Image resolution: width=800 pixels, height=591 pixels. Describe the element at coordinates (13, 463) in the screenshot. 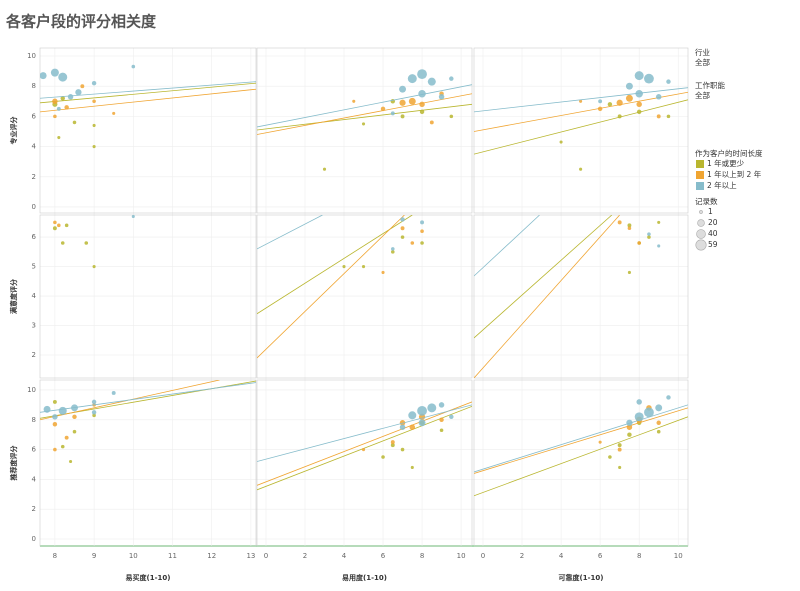

I see `y-axis-title: 推荐度评分` at that location.